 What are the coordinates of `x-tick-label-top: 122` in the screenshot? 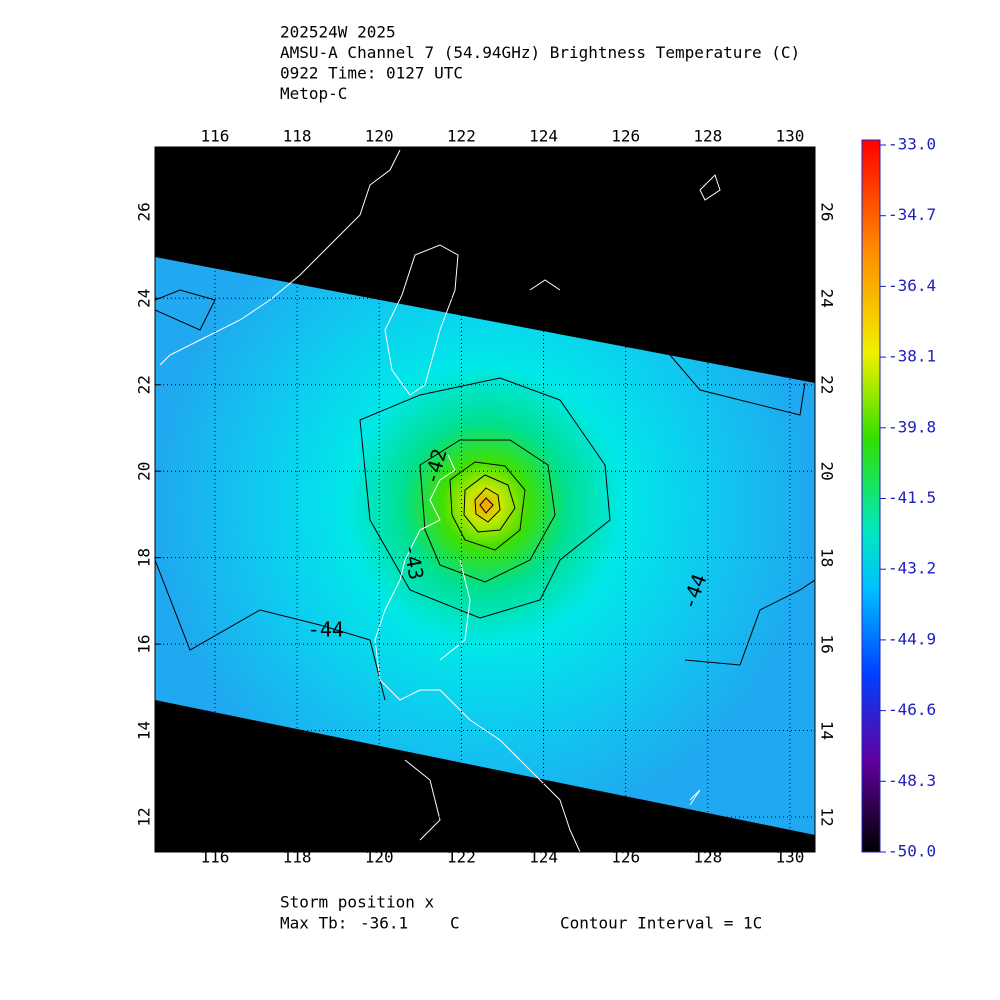 It's located at (461, 136).